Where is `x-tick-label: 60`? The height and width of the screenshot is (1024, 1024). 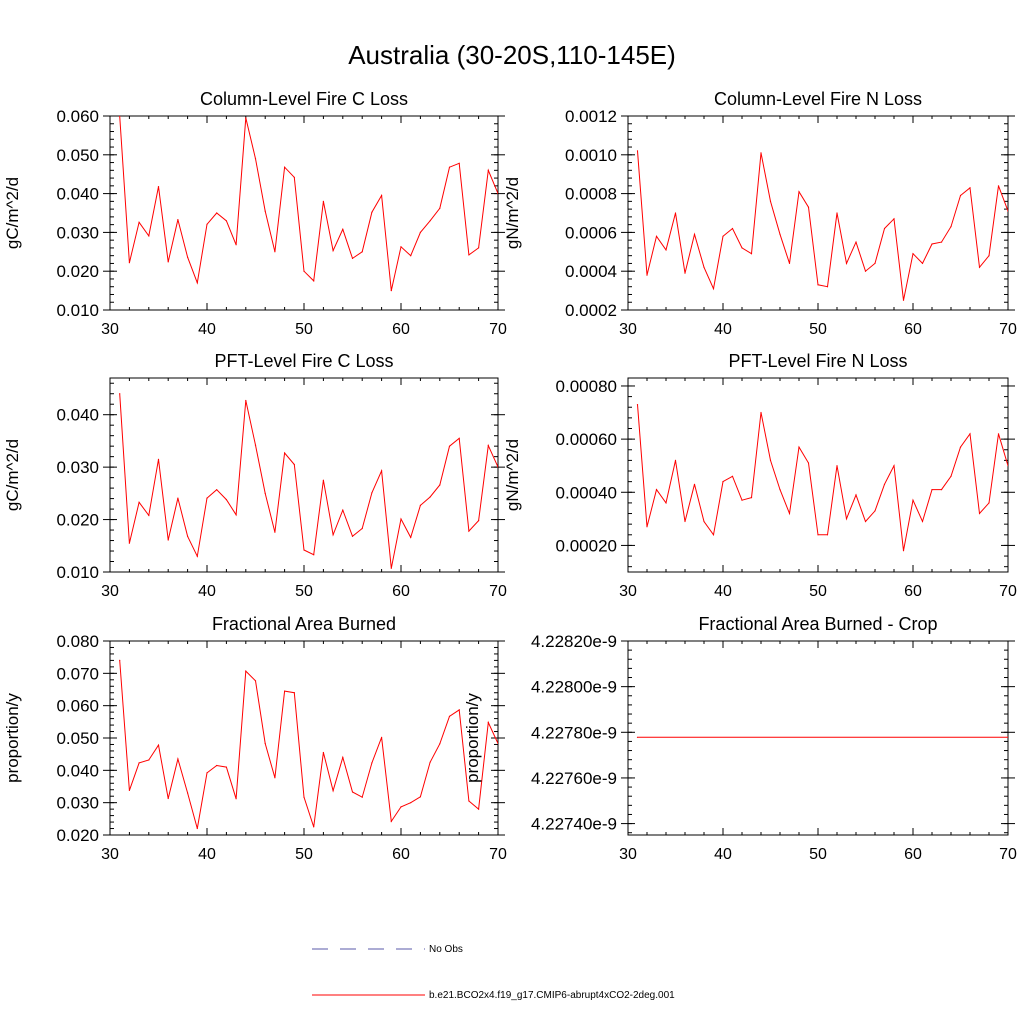
x-tick-label: 60 is located at coordinates (913, 329).